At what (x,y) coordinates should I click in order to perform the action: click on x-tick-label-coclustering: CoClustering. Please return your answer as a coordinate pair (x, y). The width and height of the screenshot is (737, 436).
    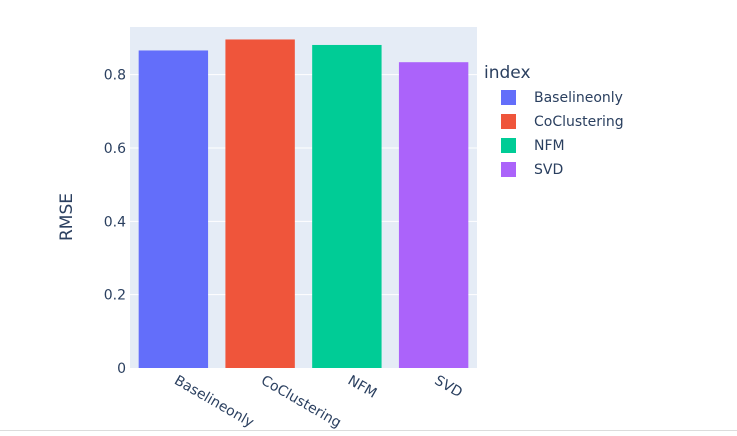
    Looking at the image, I should click on (301, 402).